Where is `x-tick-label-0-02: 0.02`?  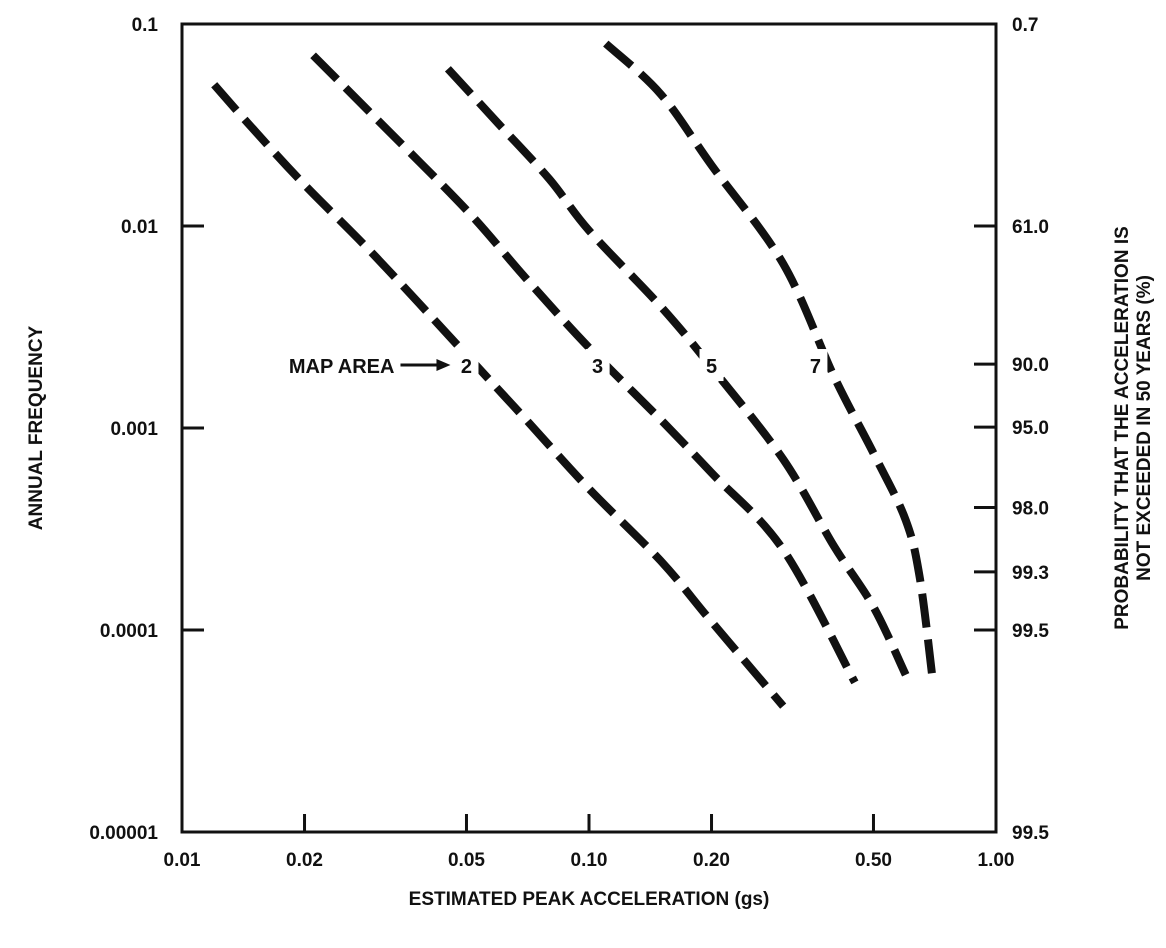 x-tick-label-0-02: 0.02 is located at coordinates (304, 860).